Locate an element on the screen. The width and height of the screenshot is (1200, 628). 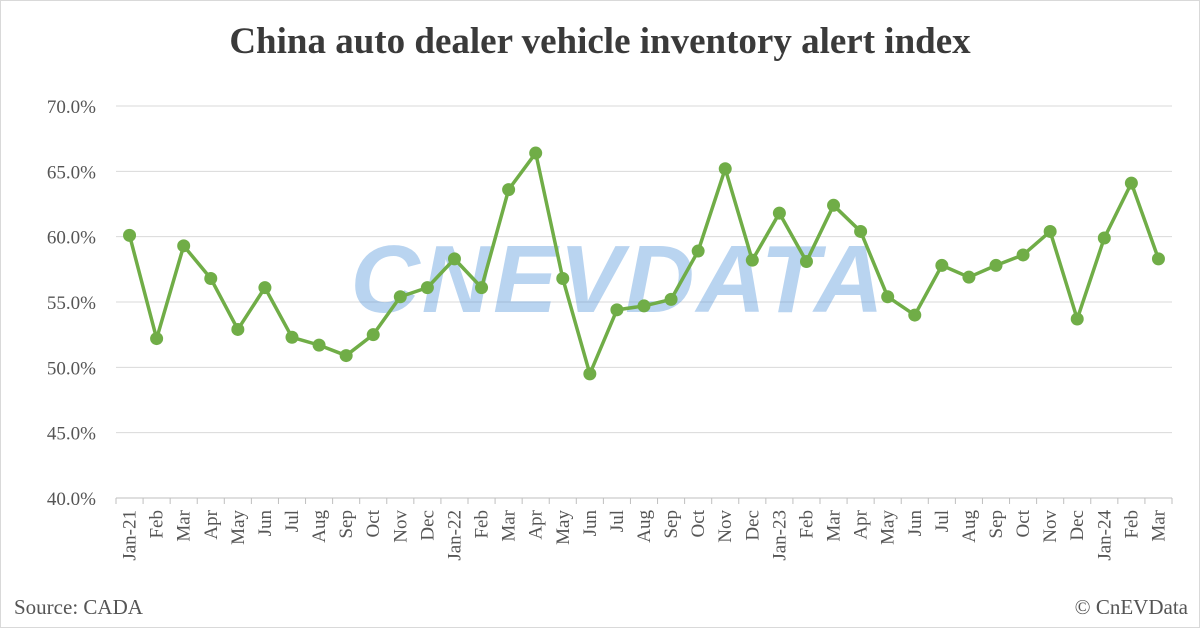
y-tick-label: 45.0% is located at coordinates (71, 434).